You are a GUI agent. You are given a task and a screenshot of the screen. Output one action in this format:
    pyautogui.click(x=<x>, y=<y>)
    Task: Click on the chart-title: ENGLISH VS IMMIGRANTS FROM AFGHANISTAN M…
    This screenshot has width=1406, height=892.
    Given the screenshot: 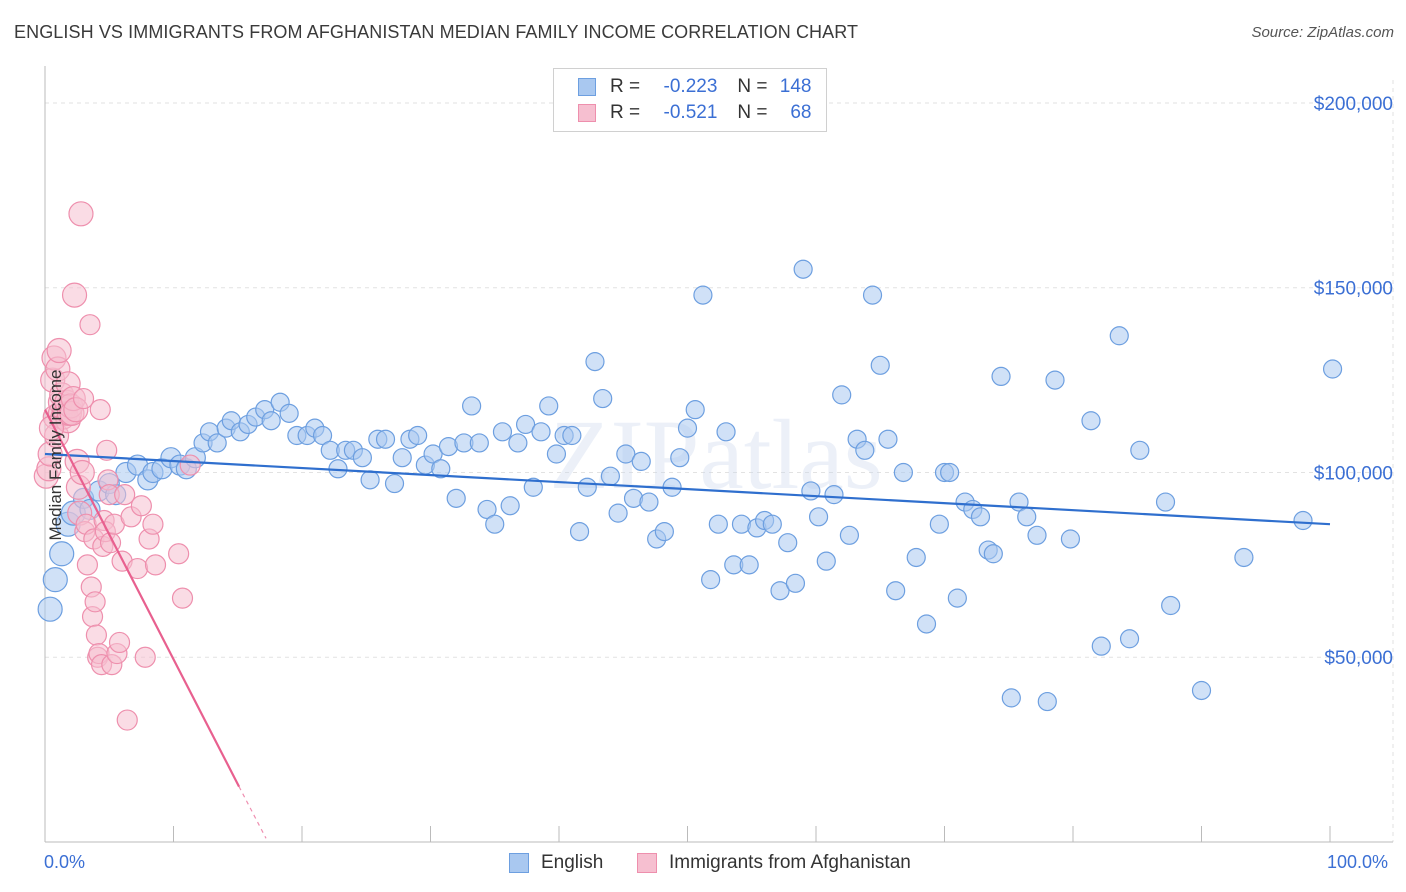 What is the action you would take?
    pyautogui.click(x=436, y=32)
    